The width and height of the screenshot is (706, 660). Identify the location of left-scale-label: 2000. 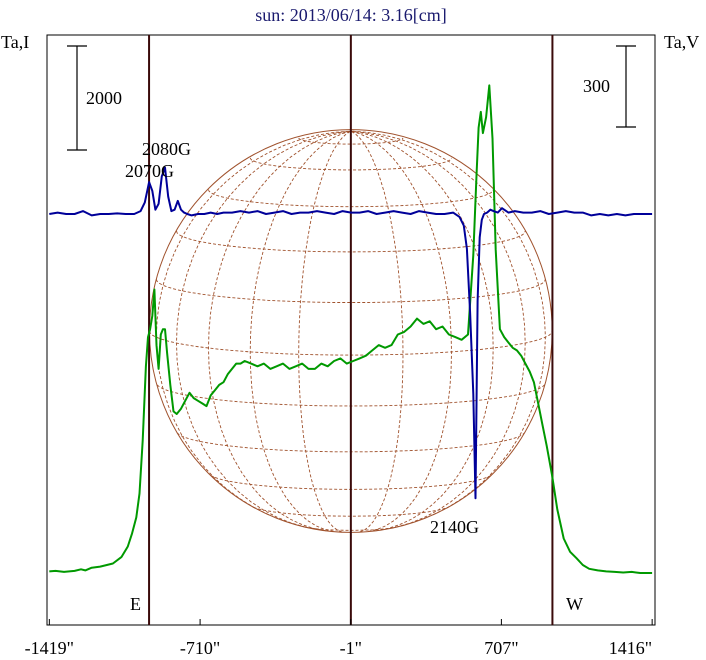
(104, 98).